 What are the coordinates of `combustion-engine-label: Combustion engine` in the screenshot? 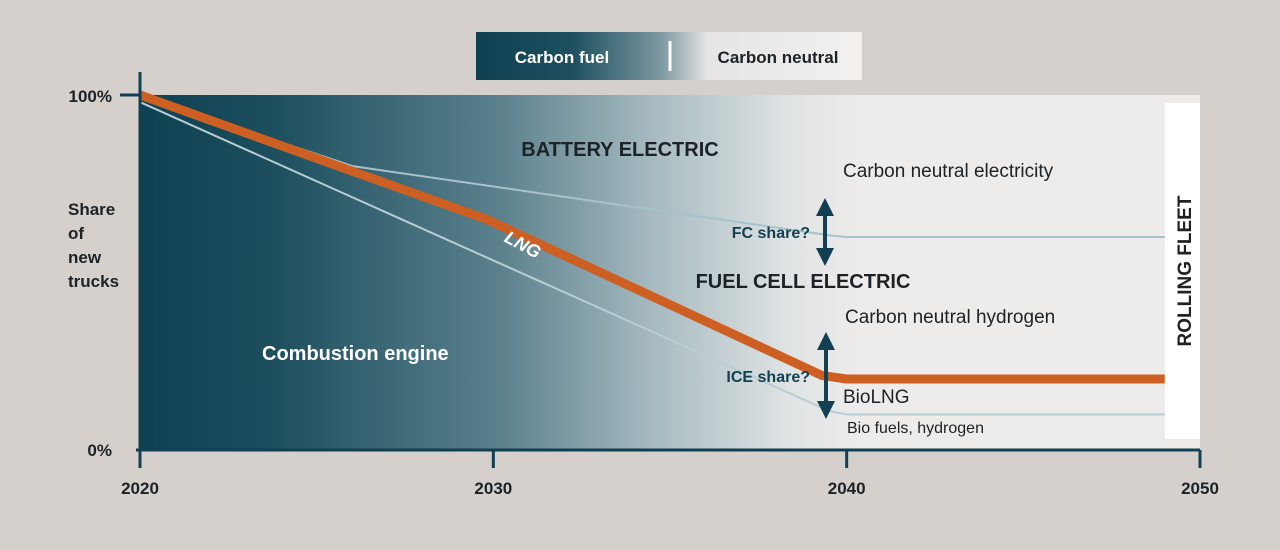 It's located at (355, 354).